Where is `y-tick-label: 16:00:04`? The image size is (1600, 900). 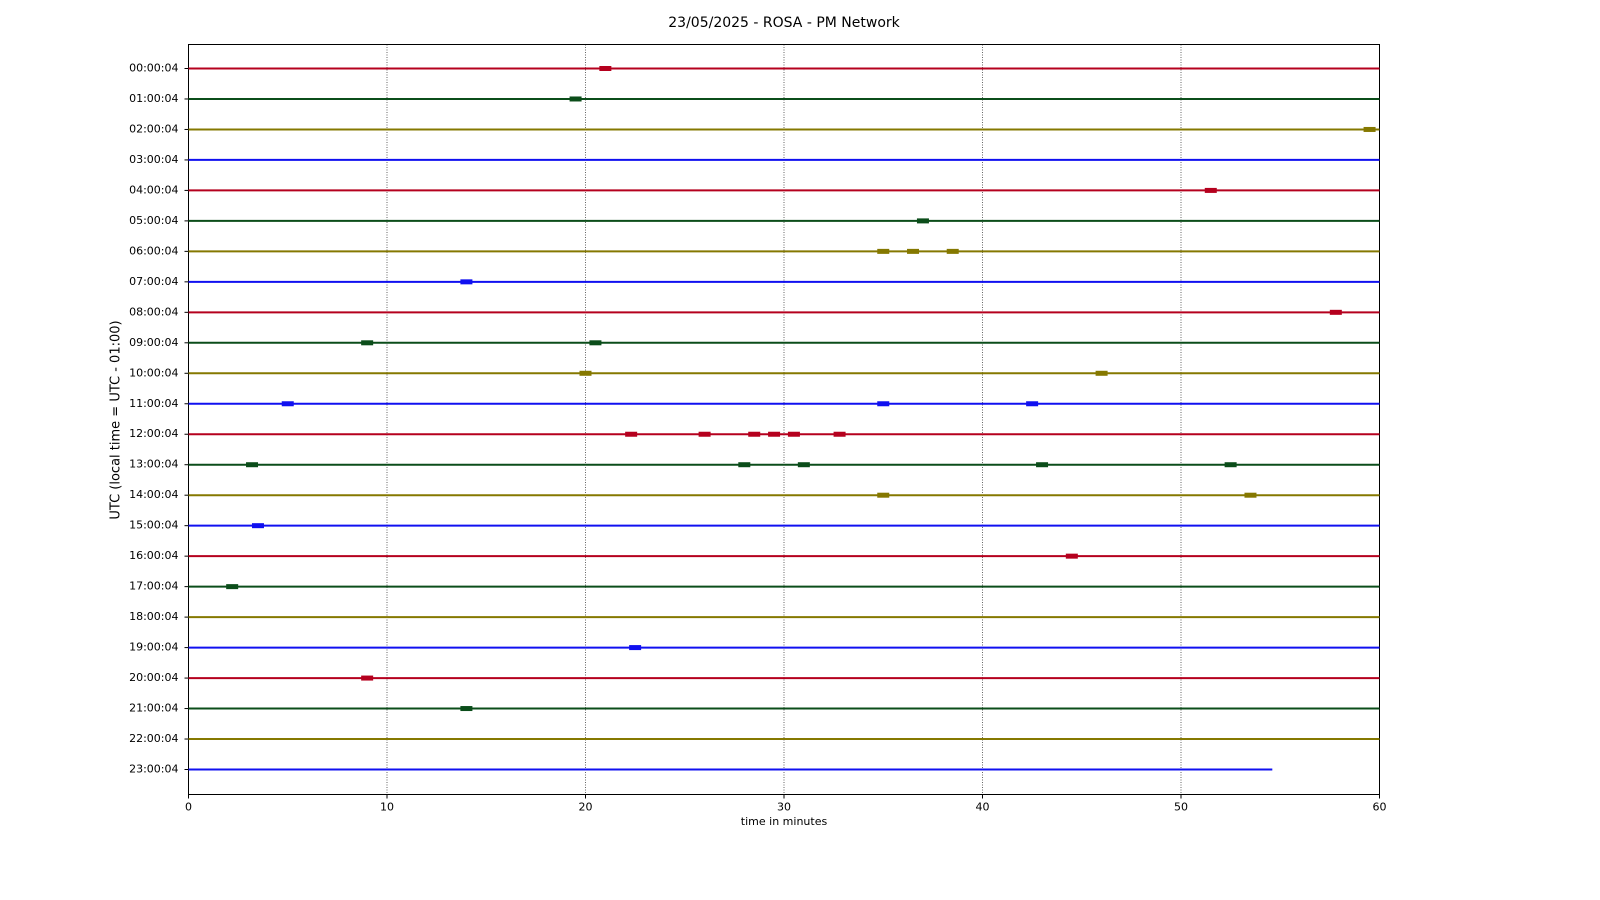 y-tick-label: 16:00:04 is located at coordinates (153, 555).